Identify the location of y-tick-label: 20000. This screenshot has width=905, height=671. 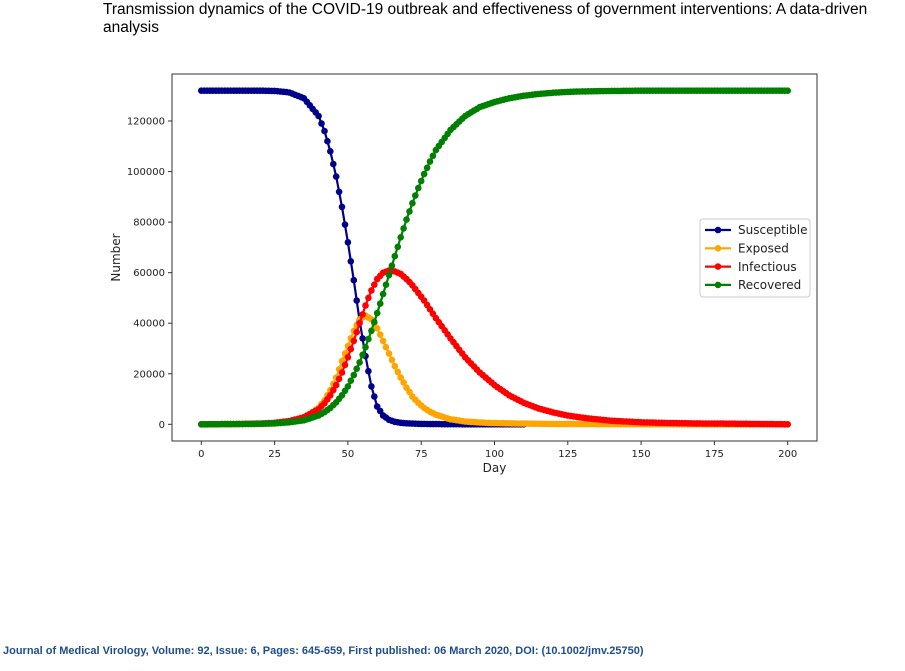
(149, 374).